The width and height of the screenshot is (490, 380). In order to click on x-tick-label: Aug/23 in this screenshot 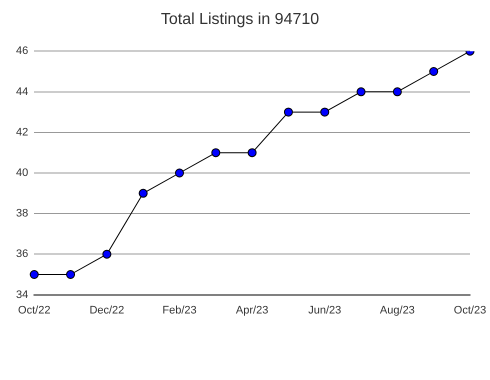, I will do `click(397, 310)`.